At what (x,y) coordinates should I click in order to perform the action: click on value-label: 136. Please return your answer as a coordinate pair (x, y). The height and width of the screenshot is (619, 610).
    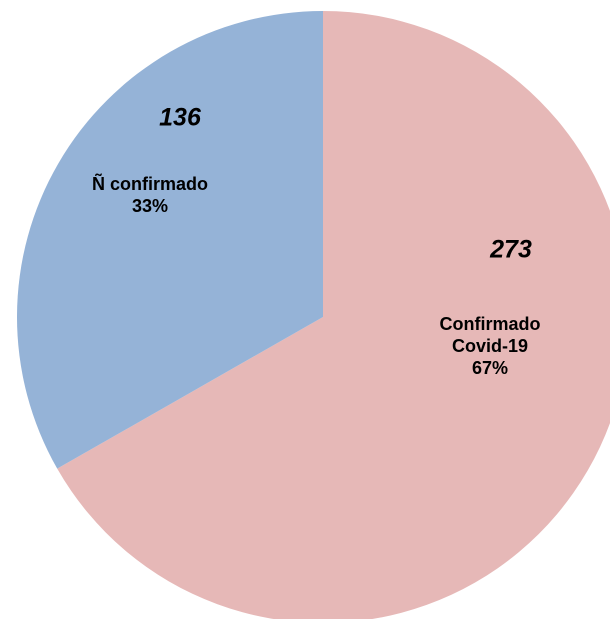
    Looking at the image, I should click on (180, 117).